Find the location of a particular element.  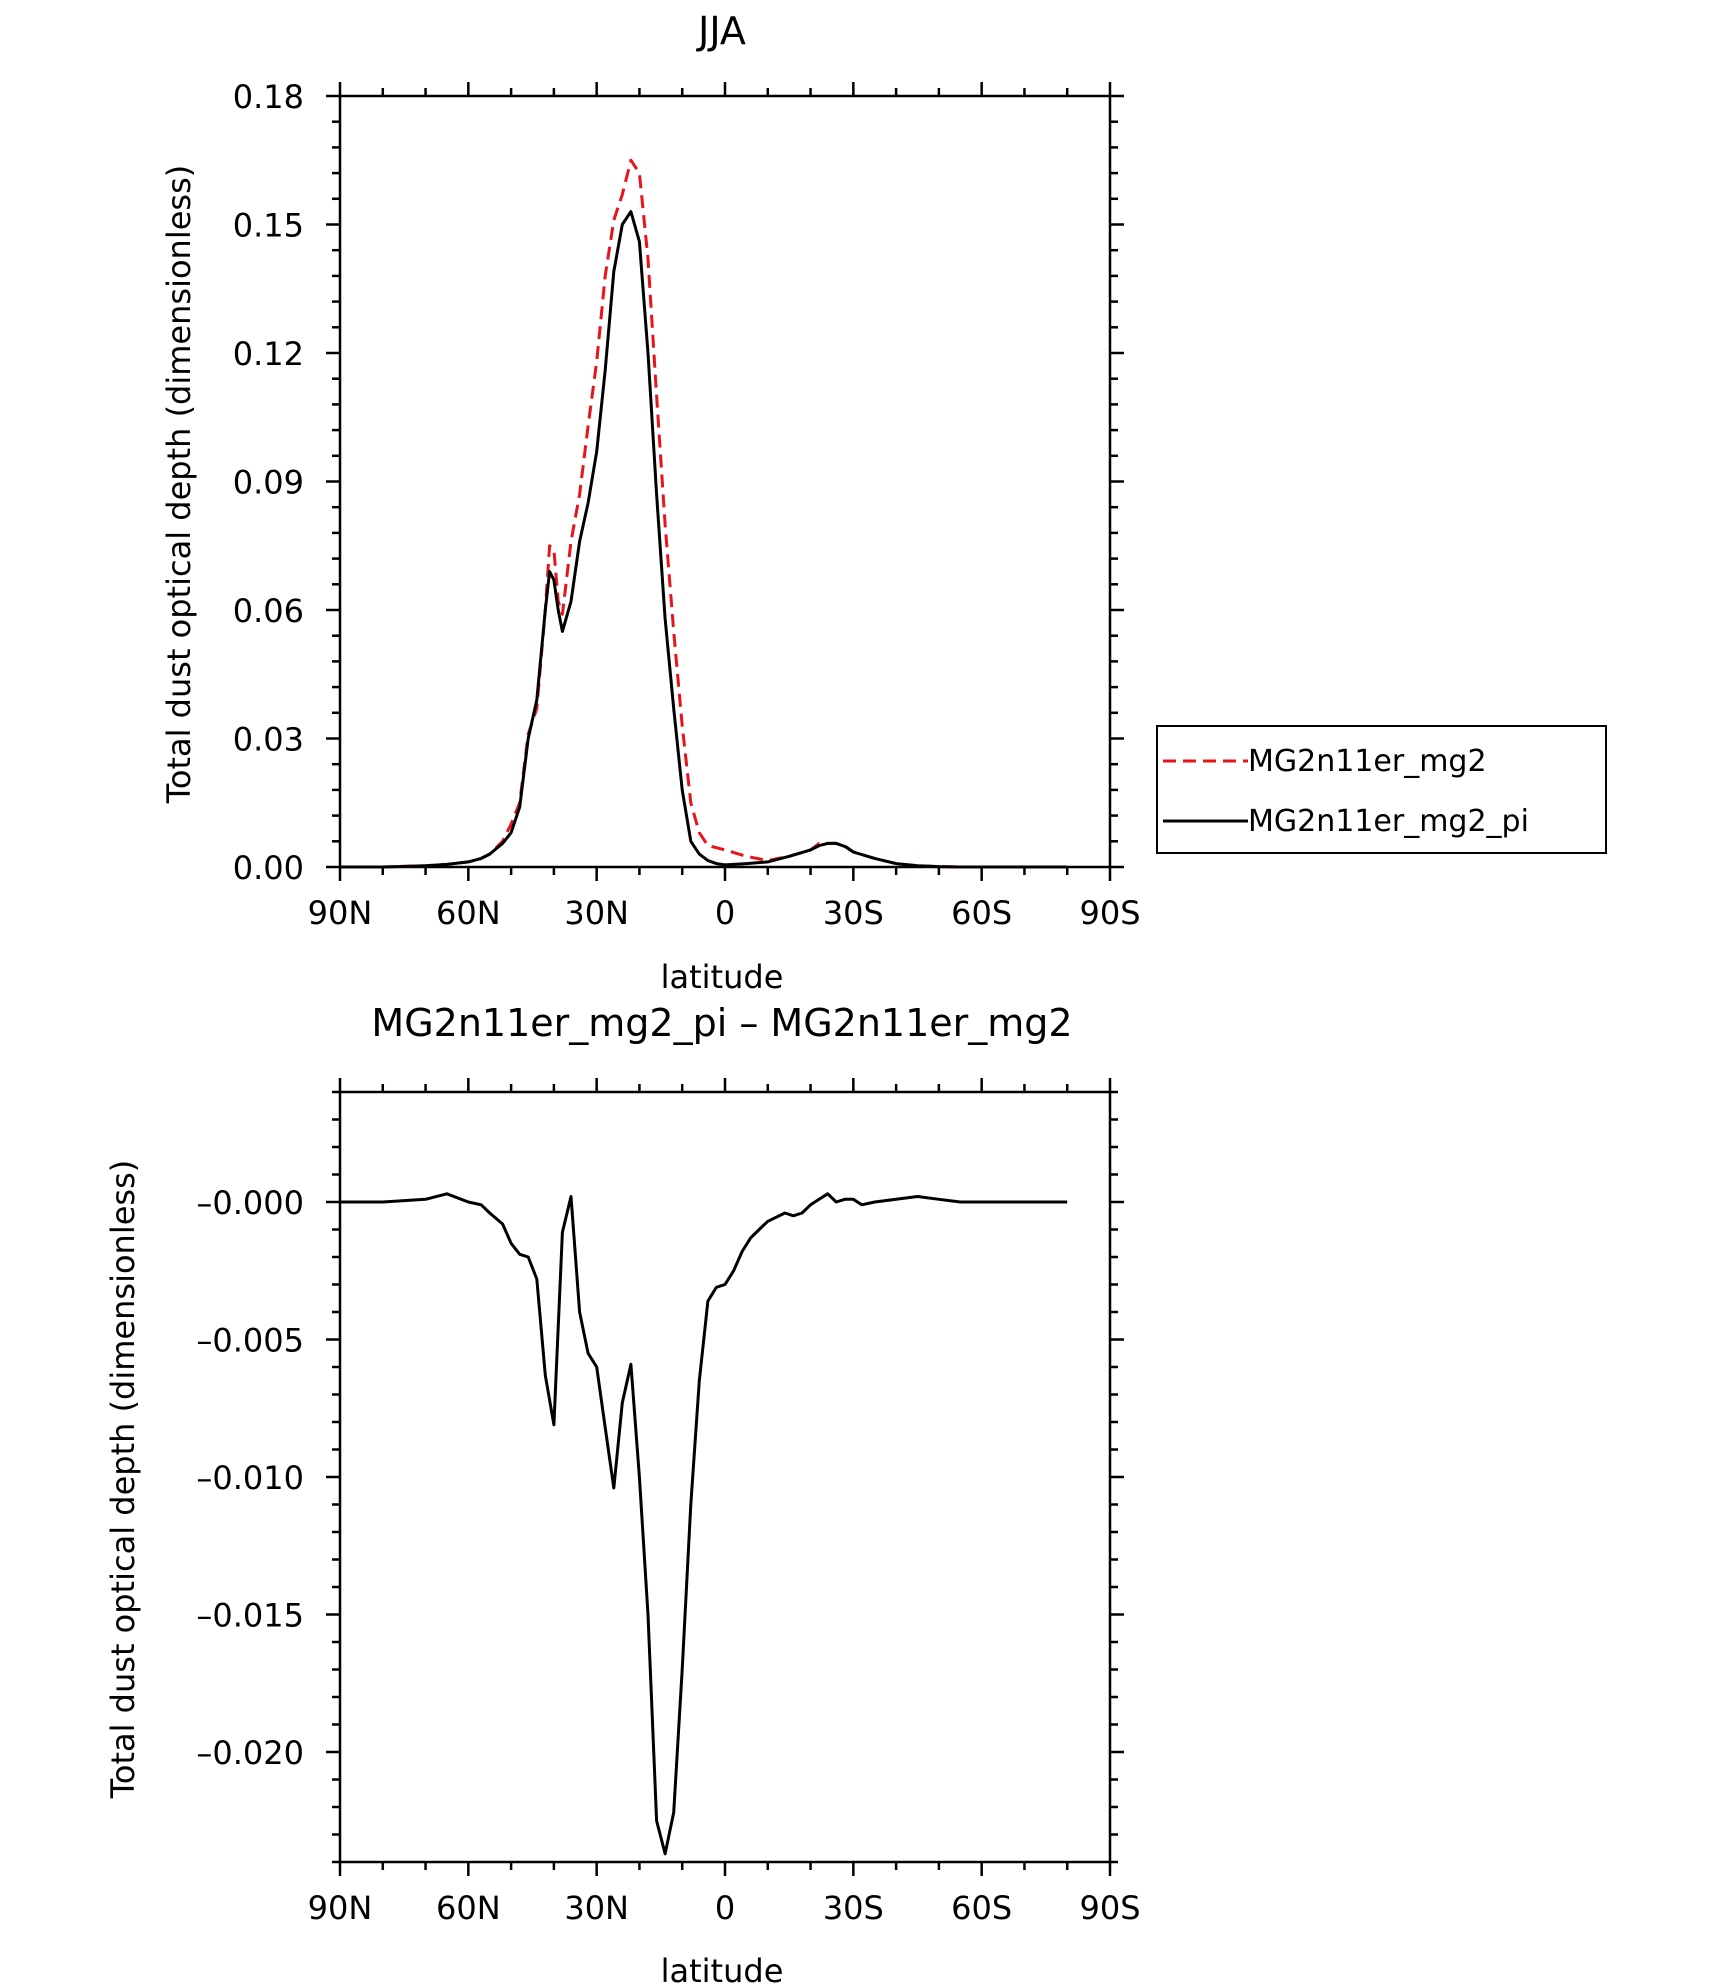

legend-box is located at coordinates (1381, 789).